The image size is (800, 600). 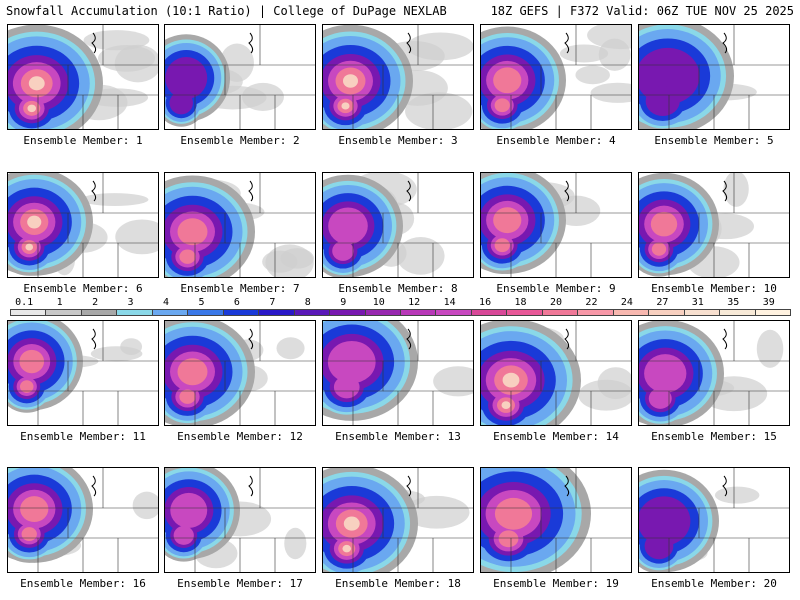 I want to click on colorbar-label: 20, so click(x=556, y=302).